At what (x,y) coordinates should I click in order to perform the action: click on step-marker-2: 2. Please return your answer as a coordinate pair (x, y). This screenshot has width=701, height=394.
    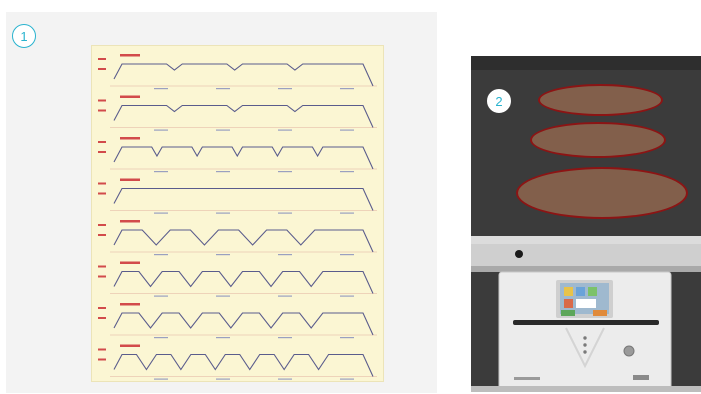
    Looking at the image, I should click on (499, 101).